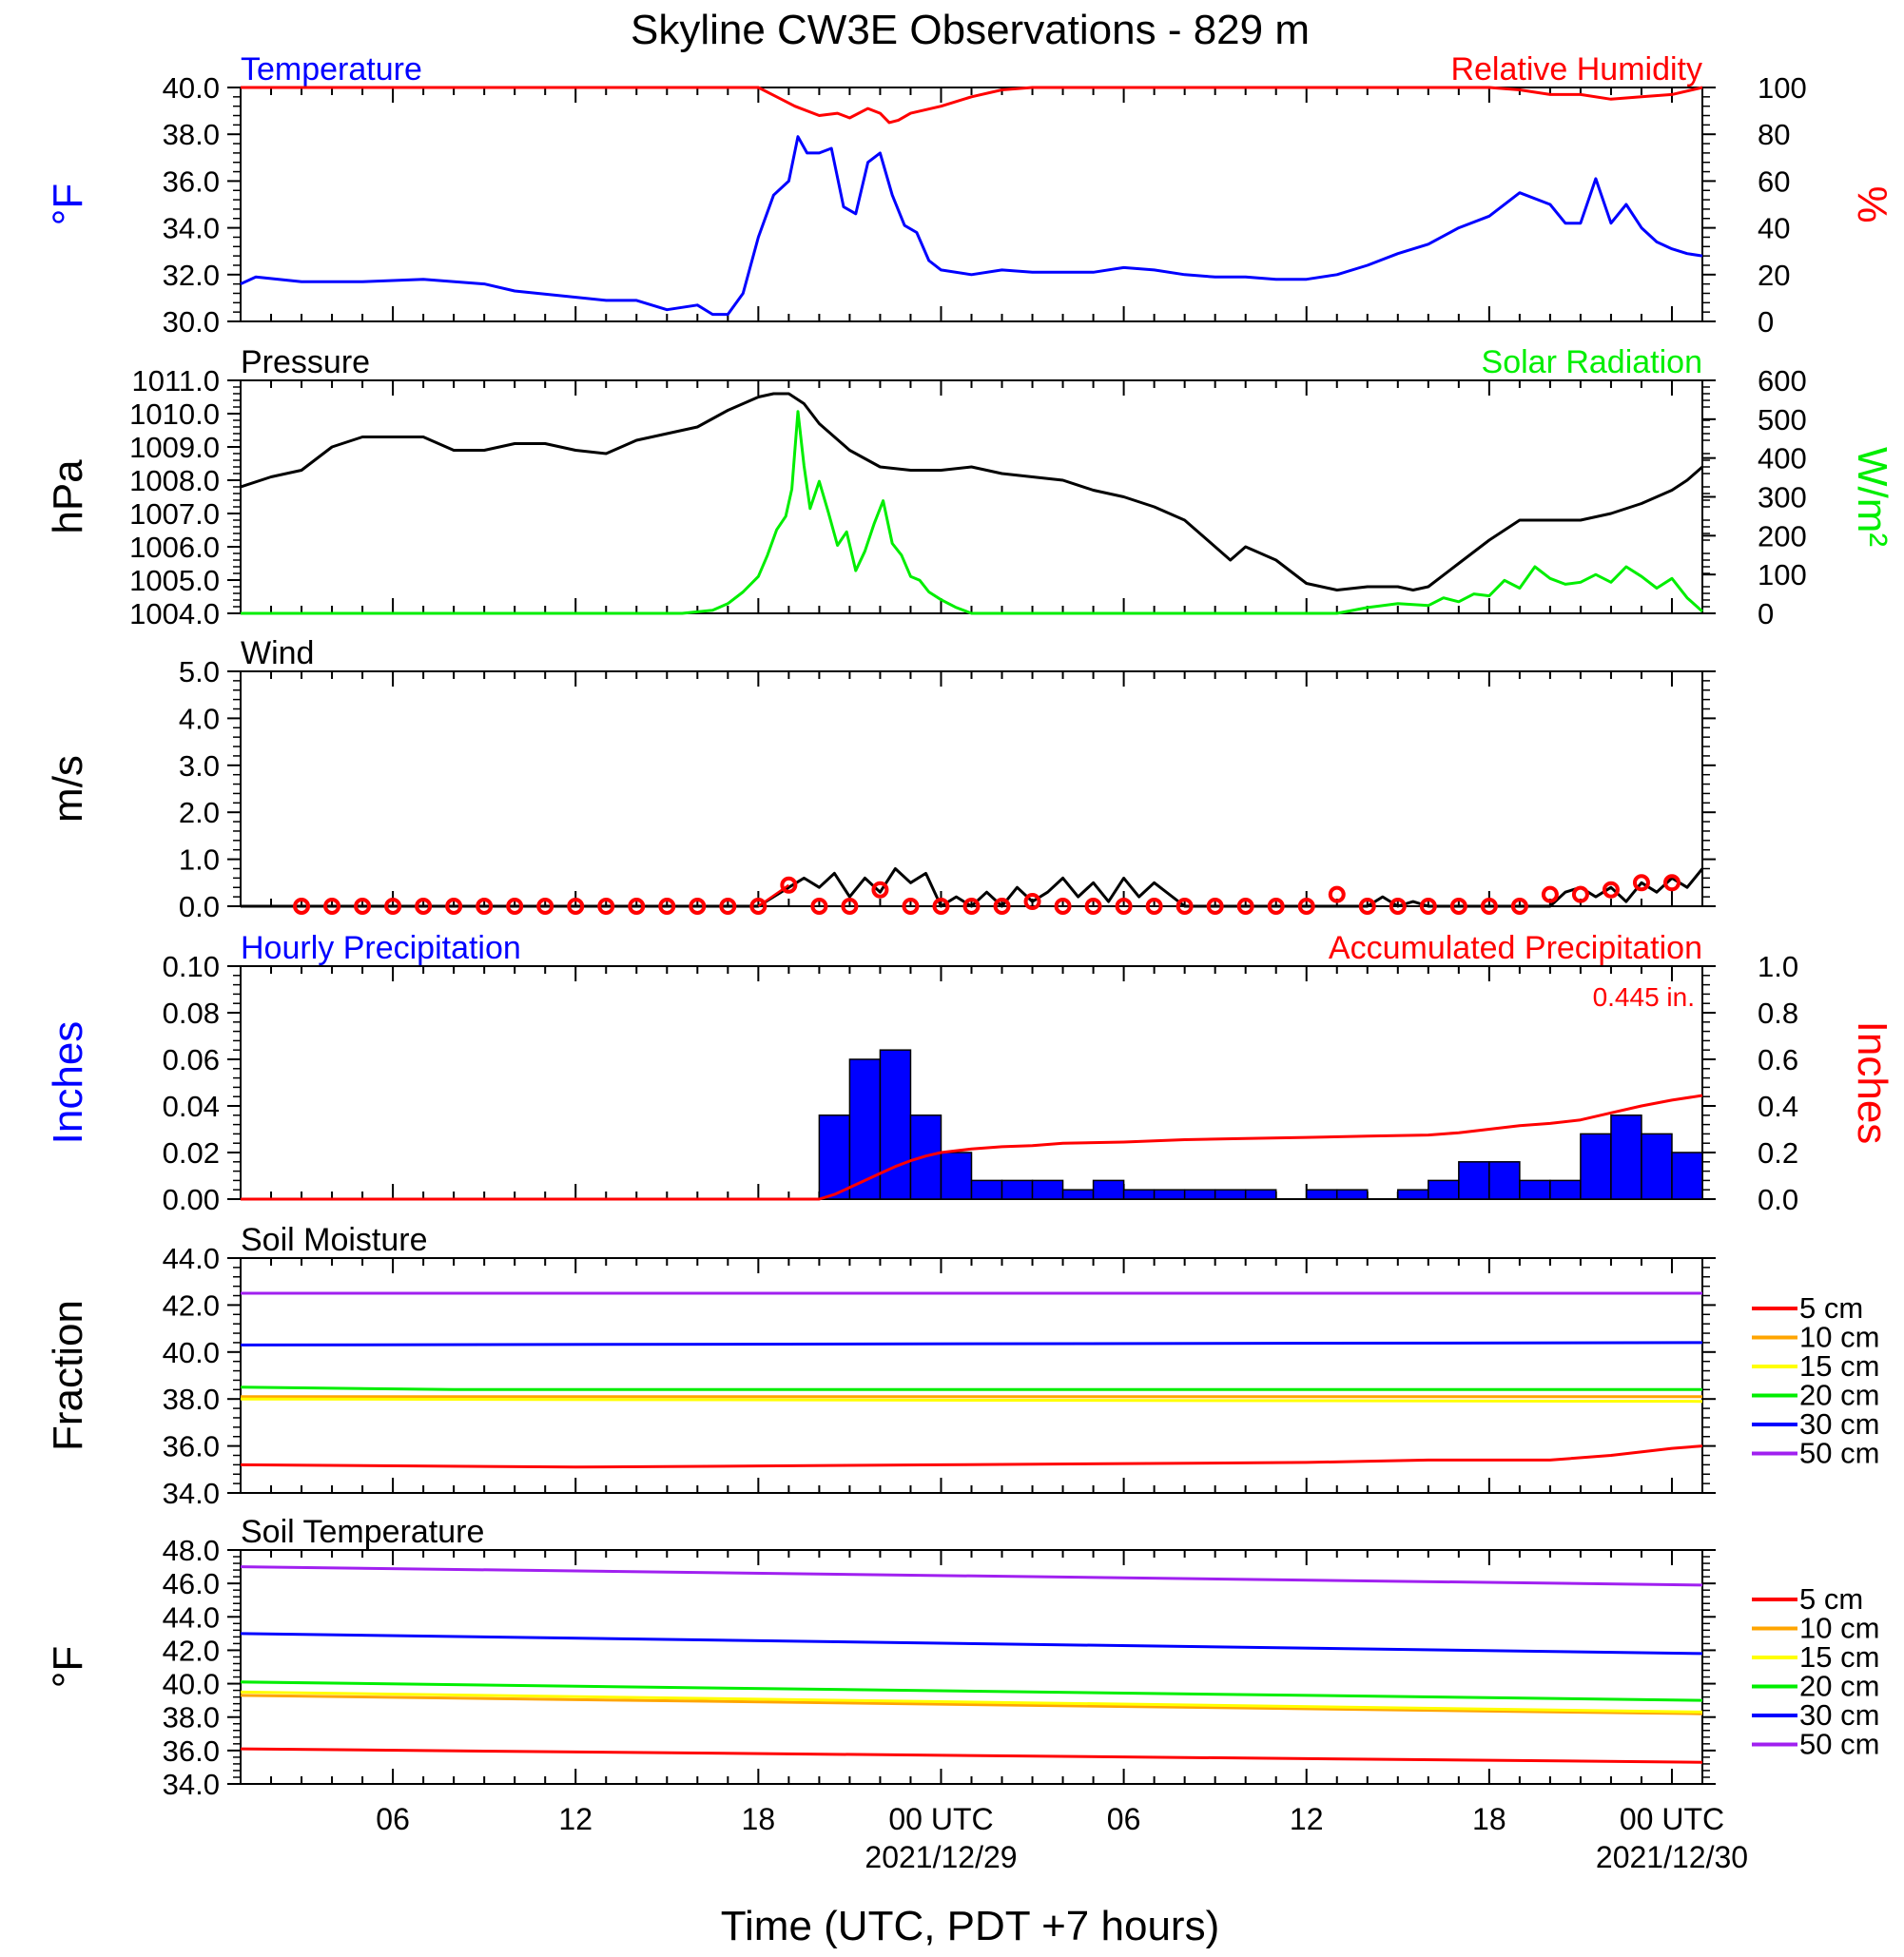 The image size is (1904, 1957). I want to click on precip-ytick-label-left: 0.00, so click(192, 1199).